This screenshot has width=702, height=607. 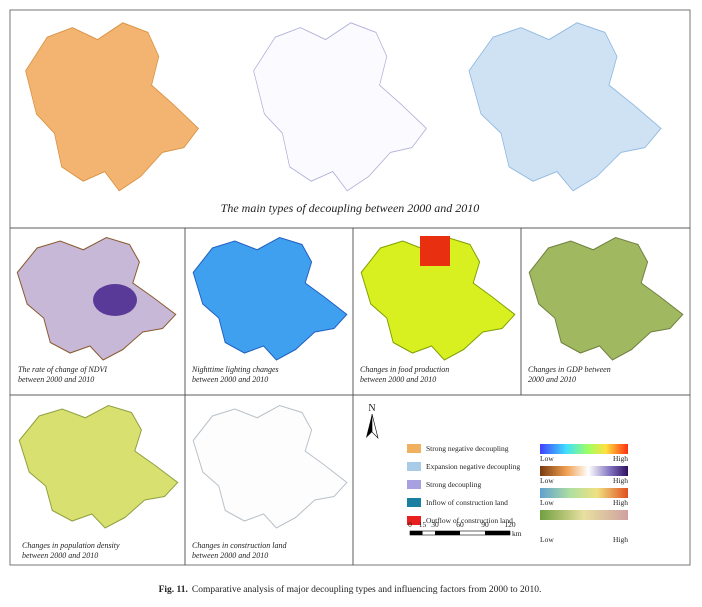 I want to click on legend-label: Outflow of construction land, so click(x=469, y=520).